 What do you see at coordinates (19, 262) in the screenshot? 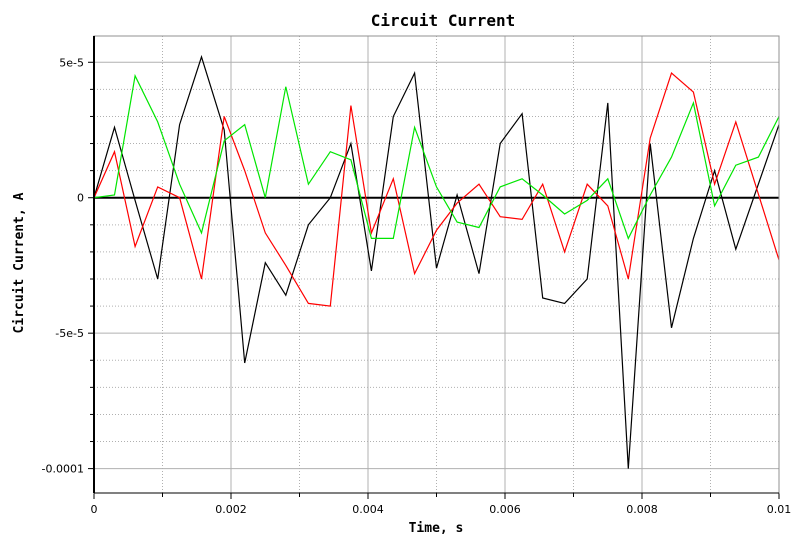
I see `y-axis-label: Circuit Current, A` at bounding box center [19, 262].